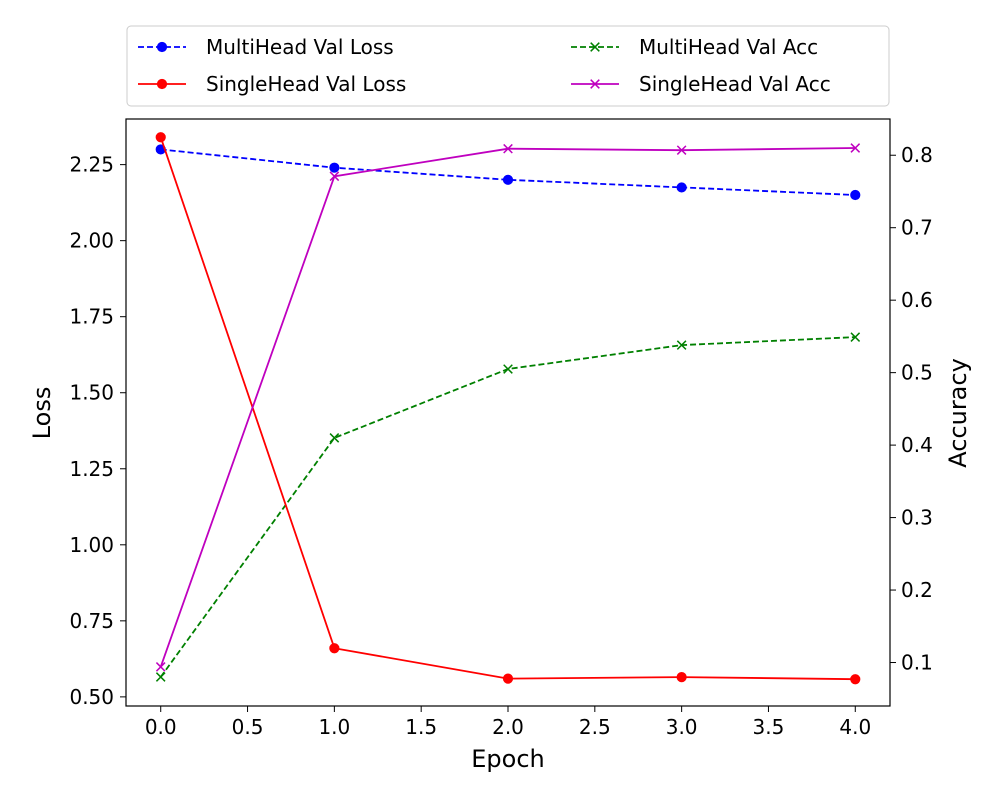 This screenshot has width=1000, height=800. I want to click on legend-label-singlehead-val-acc: SingleHead Val Acc, so click(735, 84).